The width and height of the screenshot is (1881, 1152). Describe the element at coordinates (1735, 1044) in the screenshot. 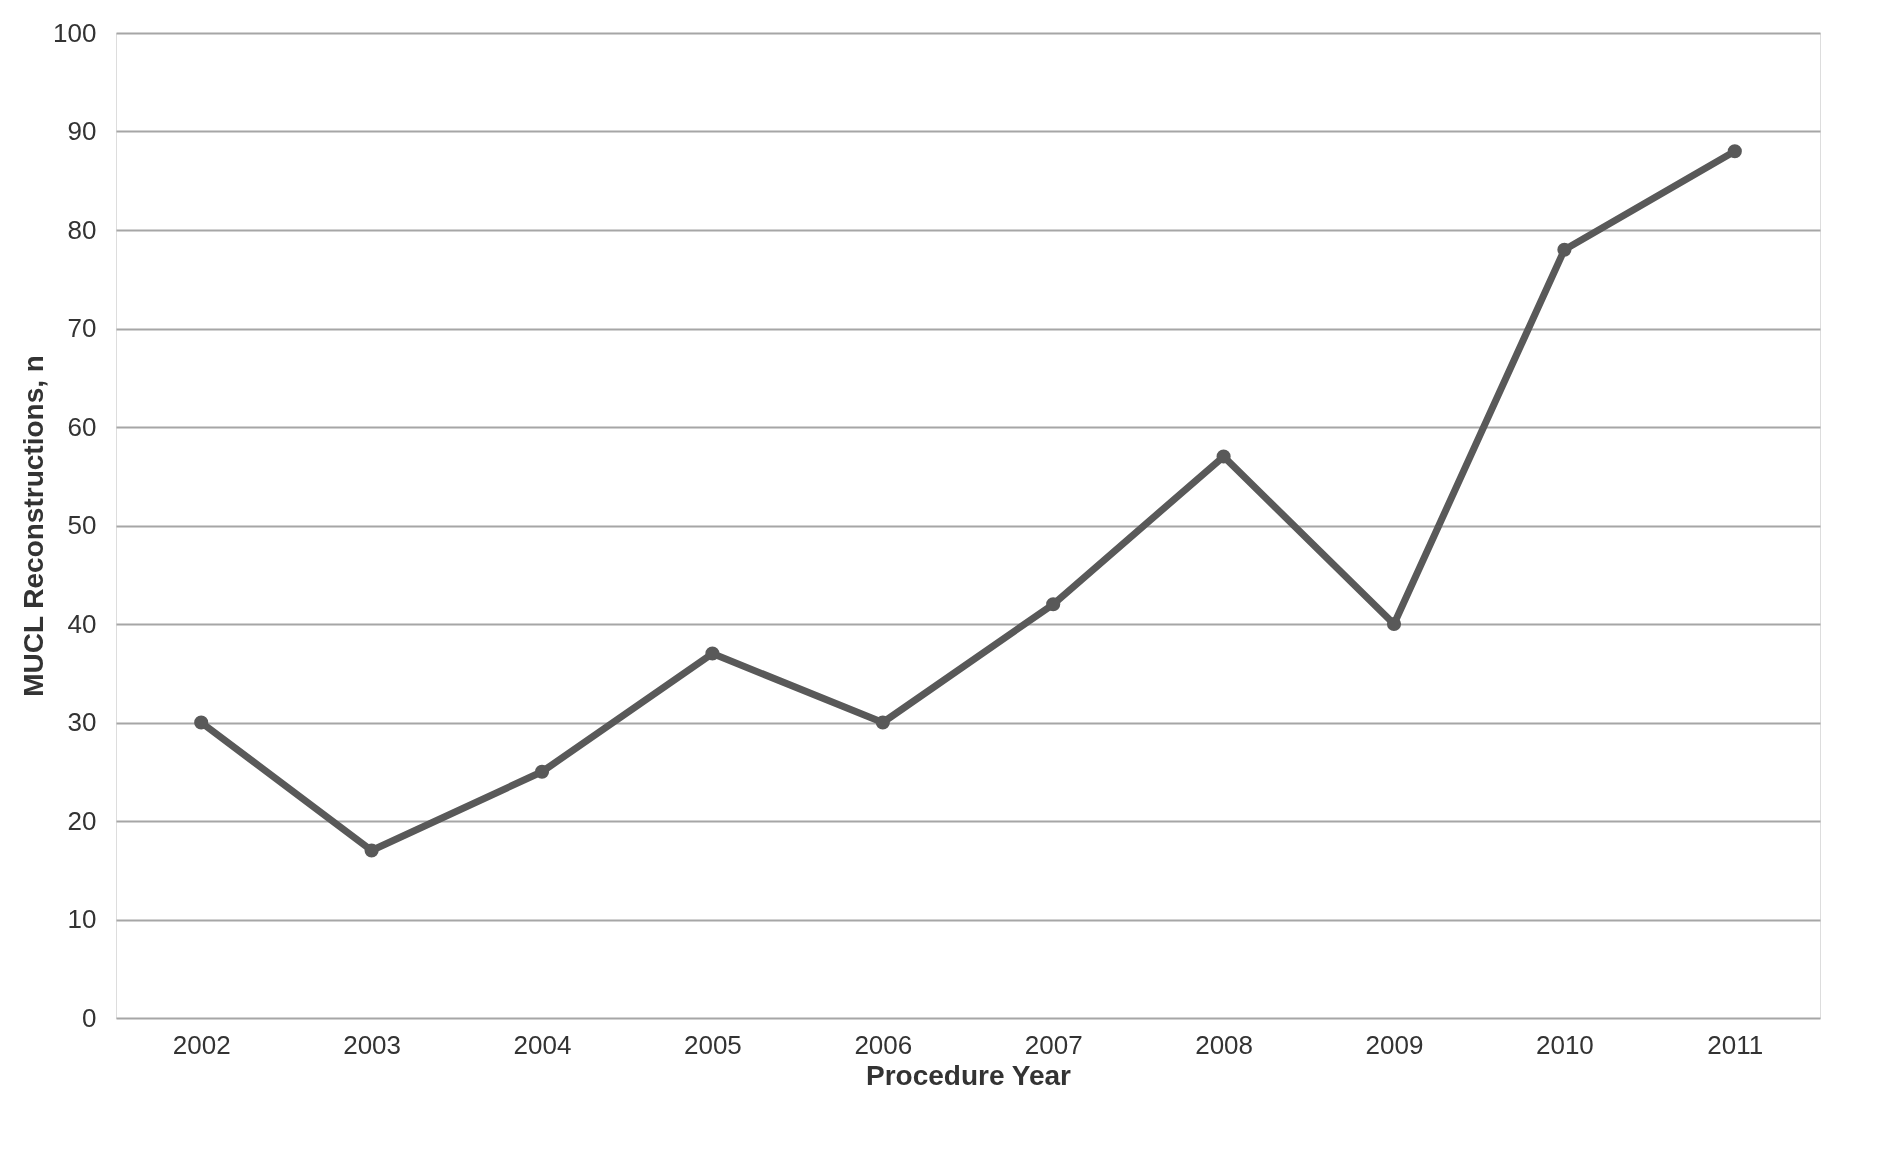

I see `x-tick-label: 2011` at that location.